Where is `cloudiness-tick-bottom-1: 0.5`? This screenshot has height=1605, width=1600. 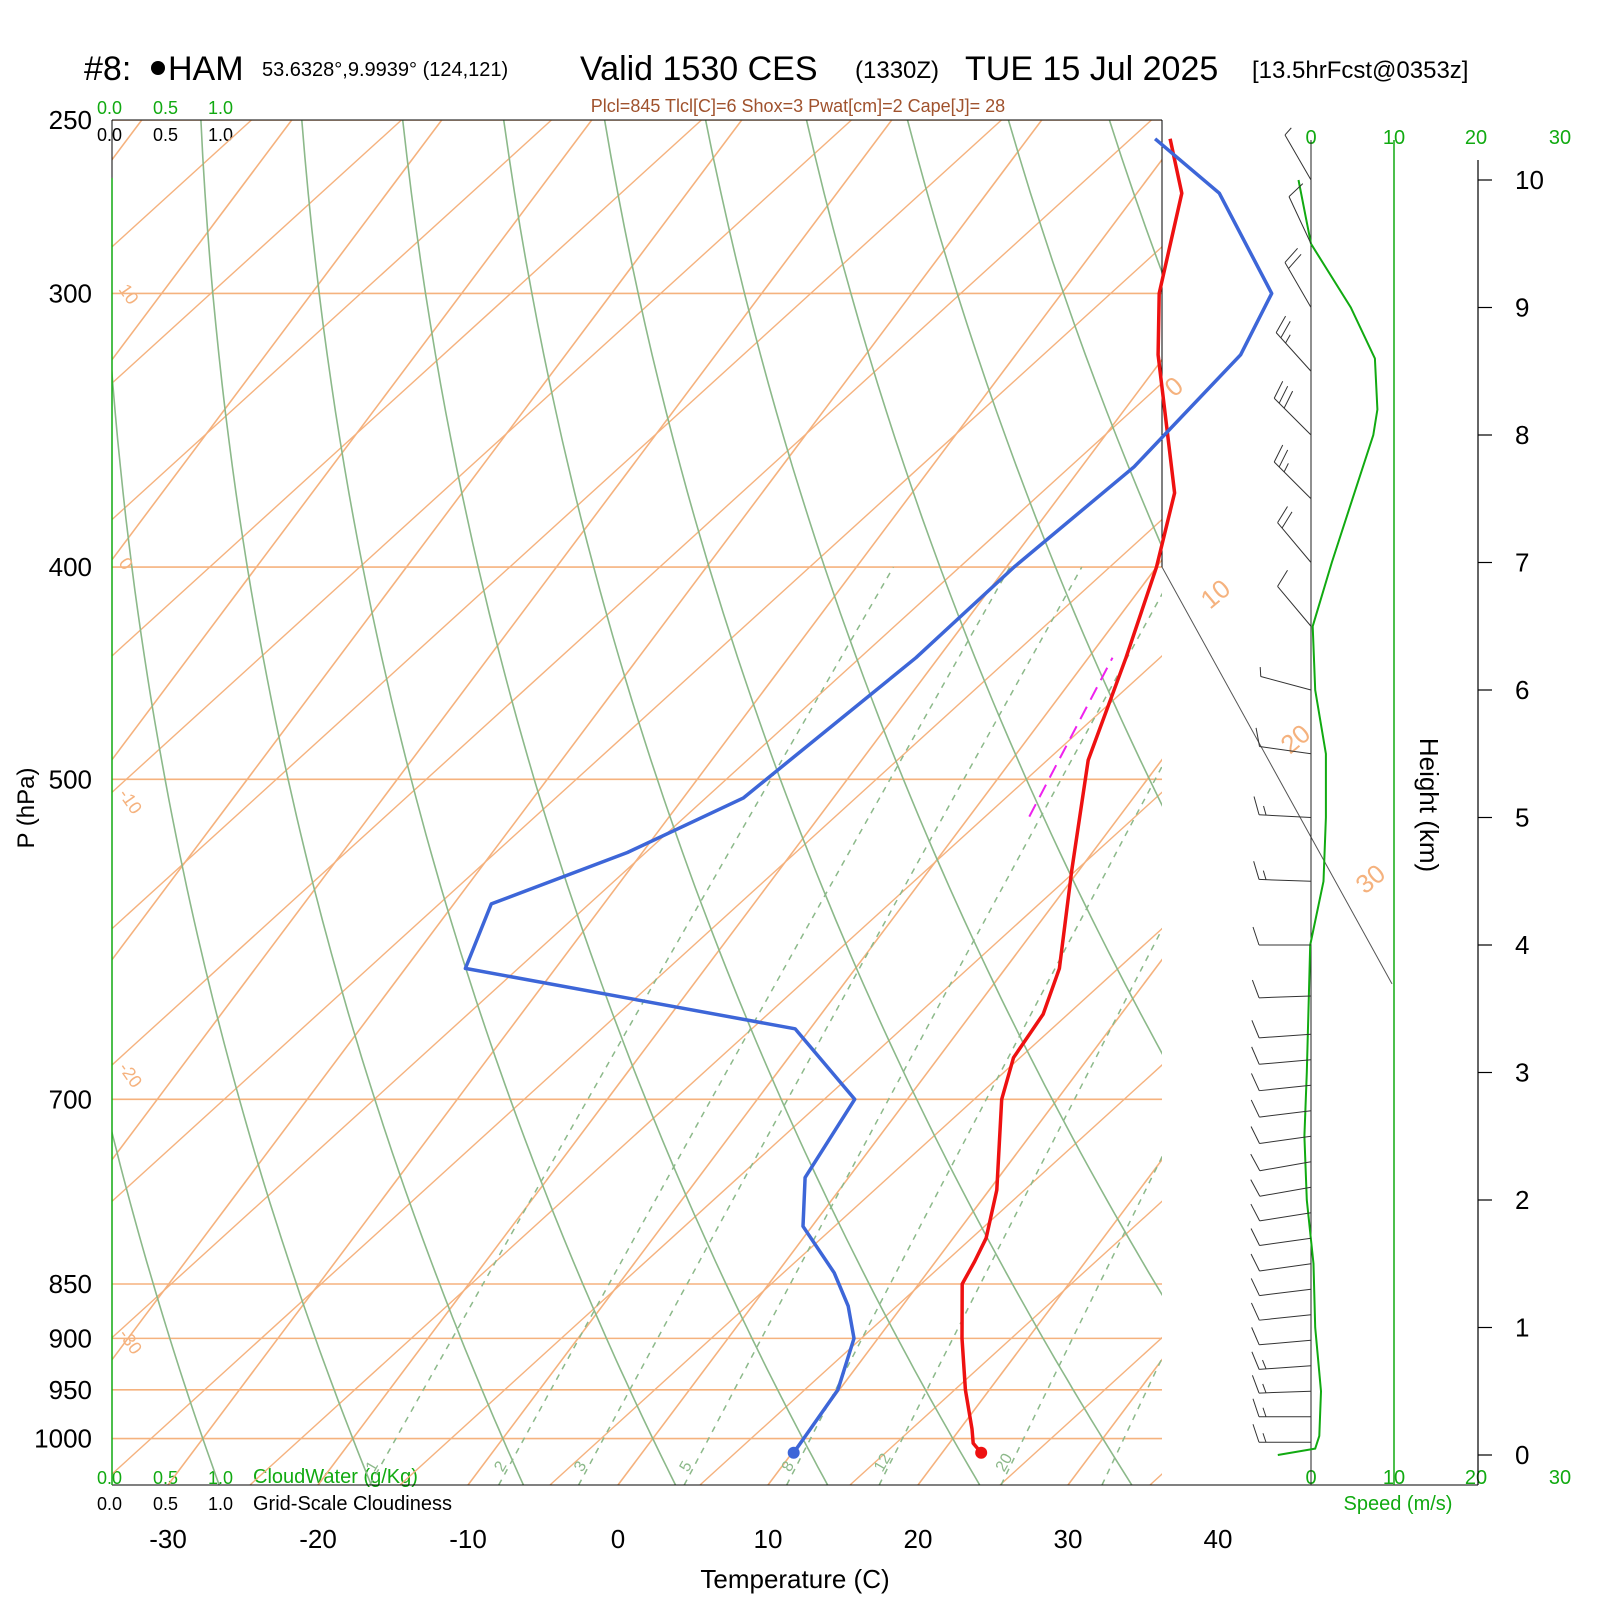 cloudiness-tick-bottom-1: 0.5 is located at coordinates (165, 1504).